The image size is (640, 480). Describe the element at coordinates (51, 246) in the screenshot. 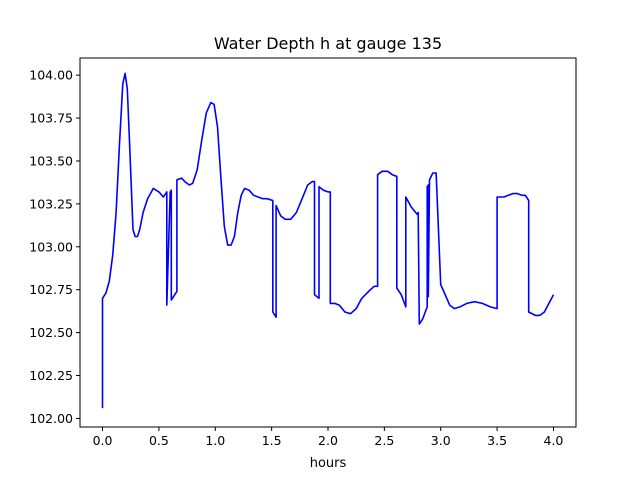

I see `y-tick-label: 103.00` at that location.